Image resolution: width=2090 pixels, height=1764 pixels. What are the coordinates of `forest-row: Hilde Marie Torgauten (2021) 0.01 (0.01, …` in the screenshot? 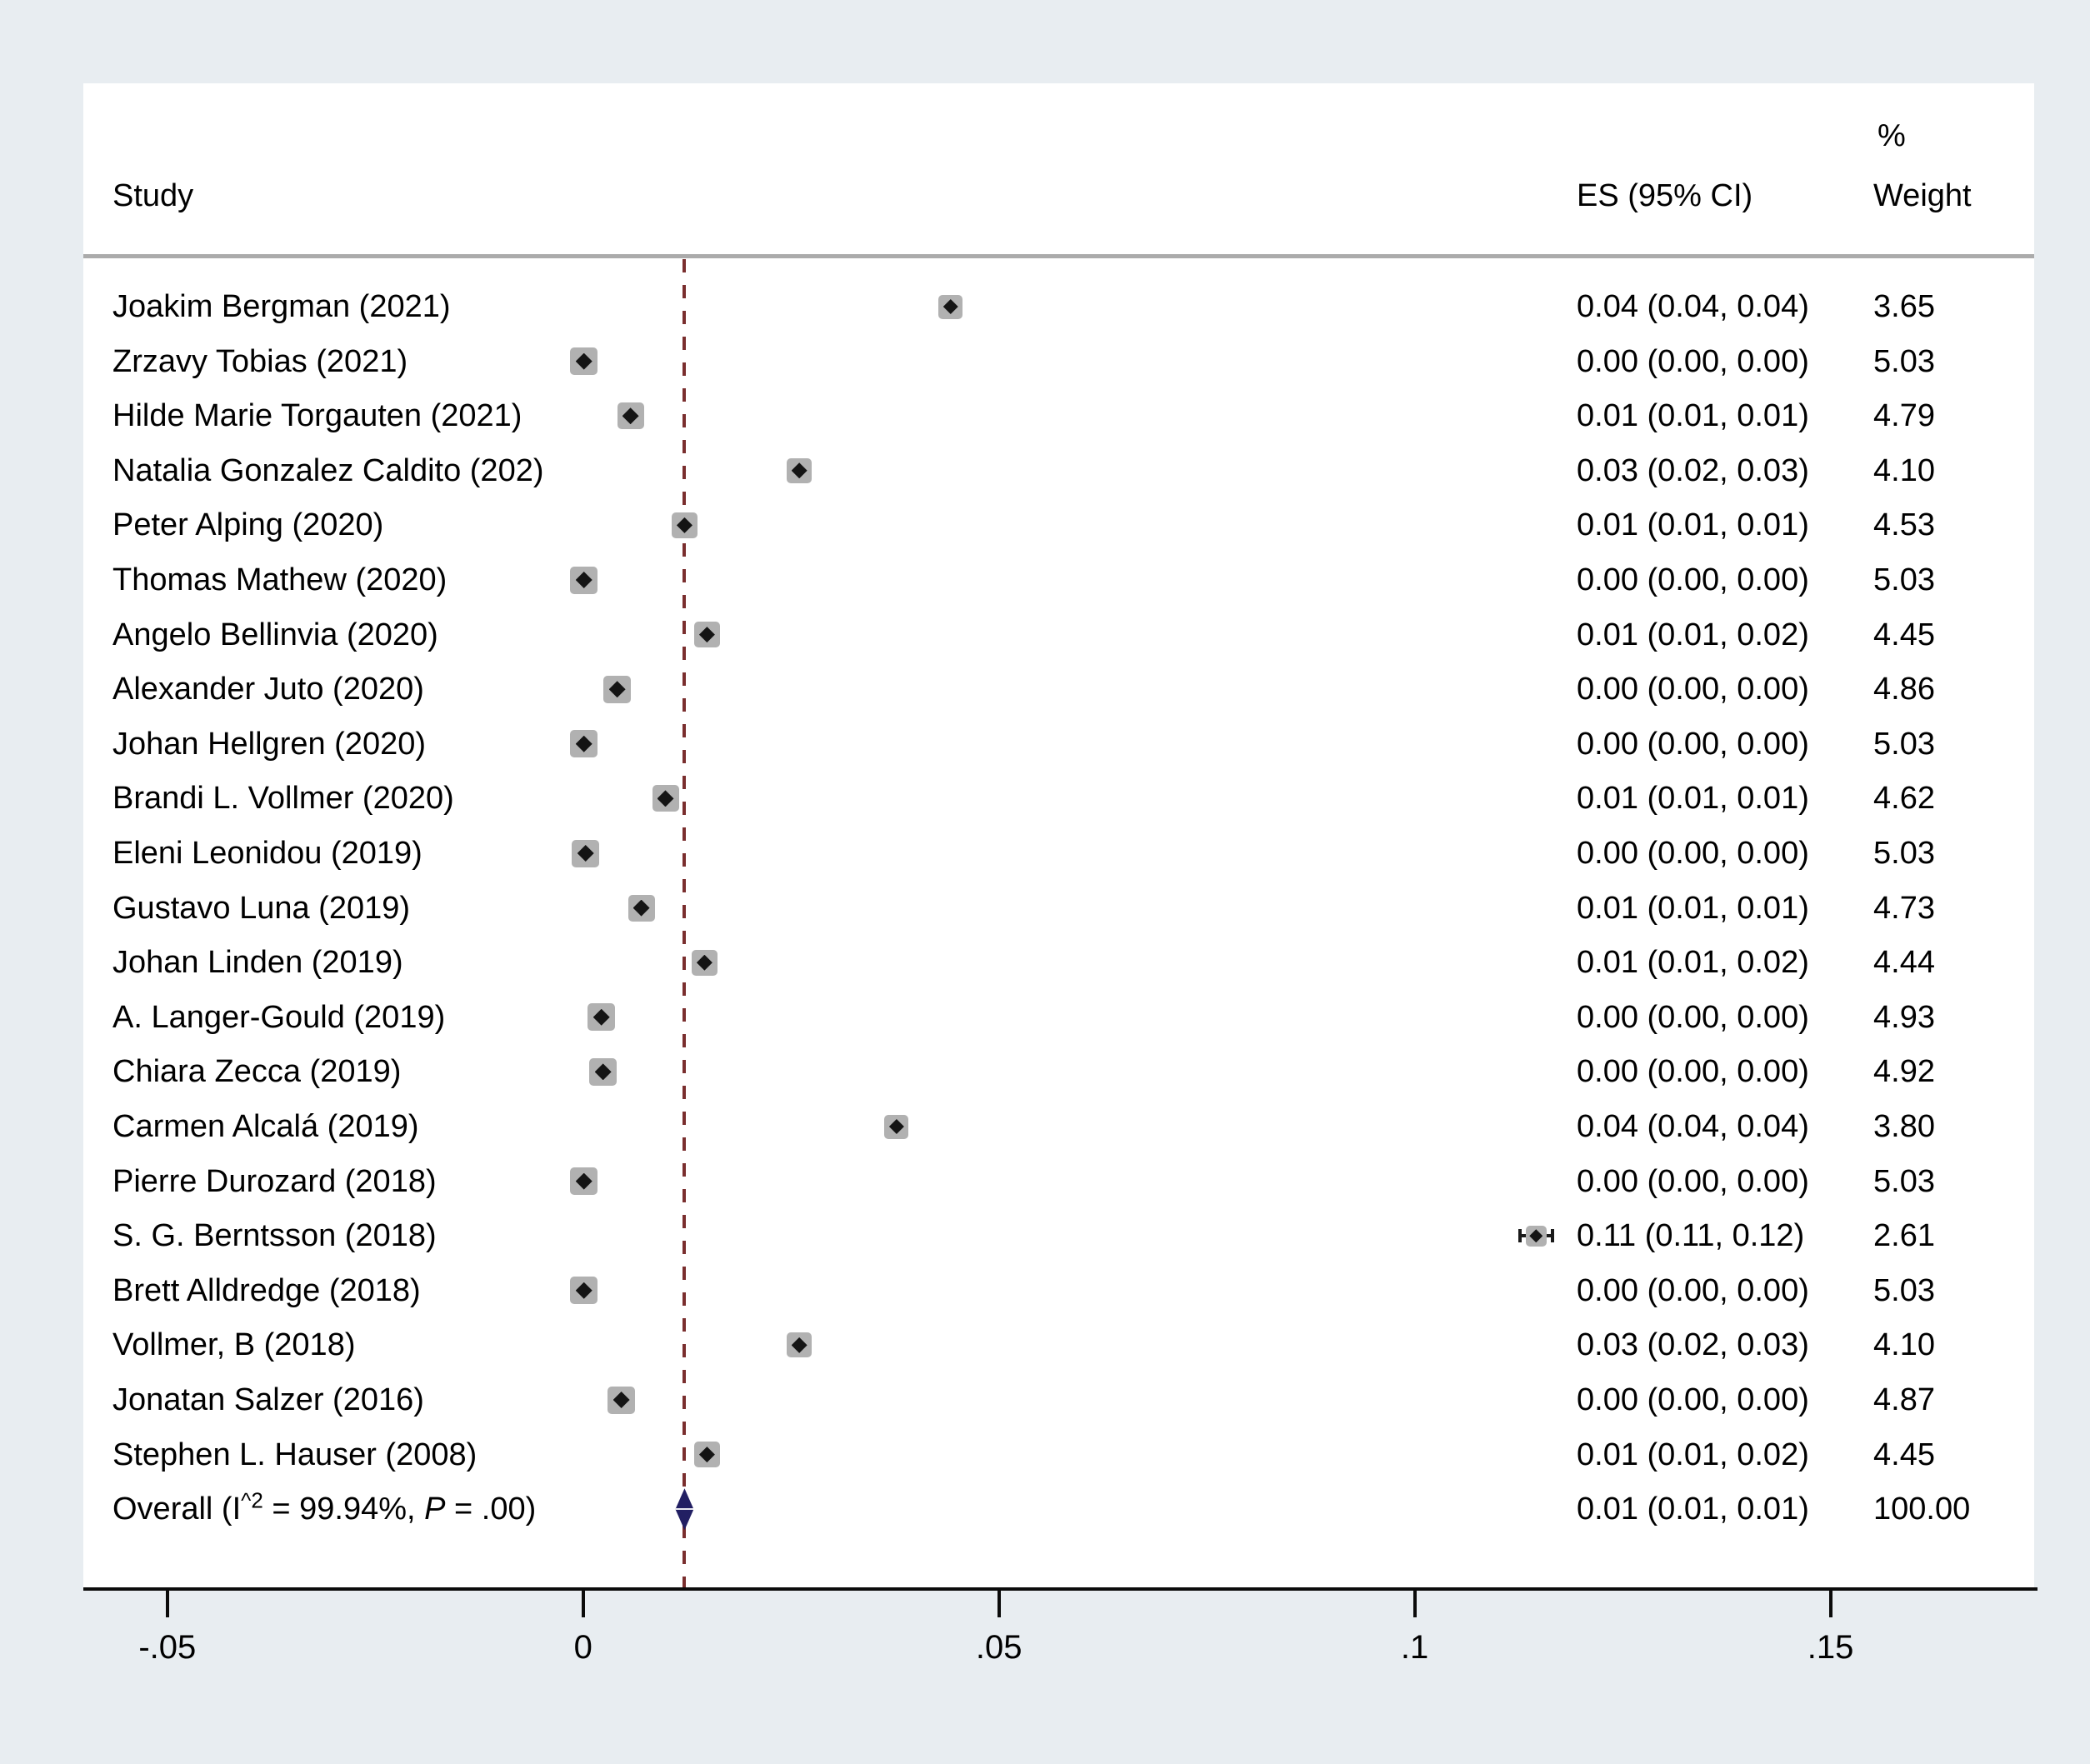 It's located at (1045, 415).